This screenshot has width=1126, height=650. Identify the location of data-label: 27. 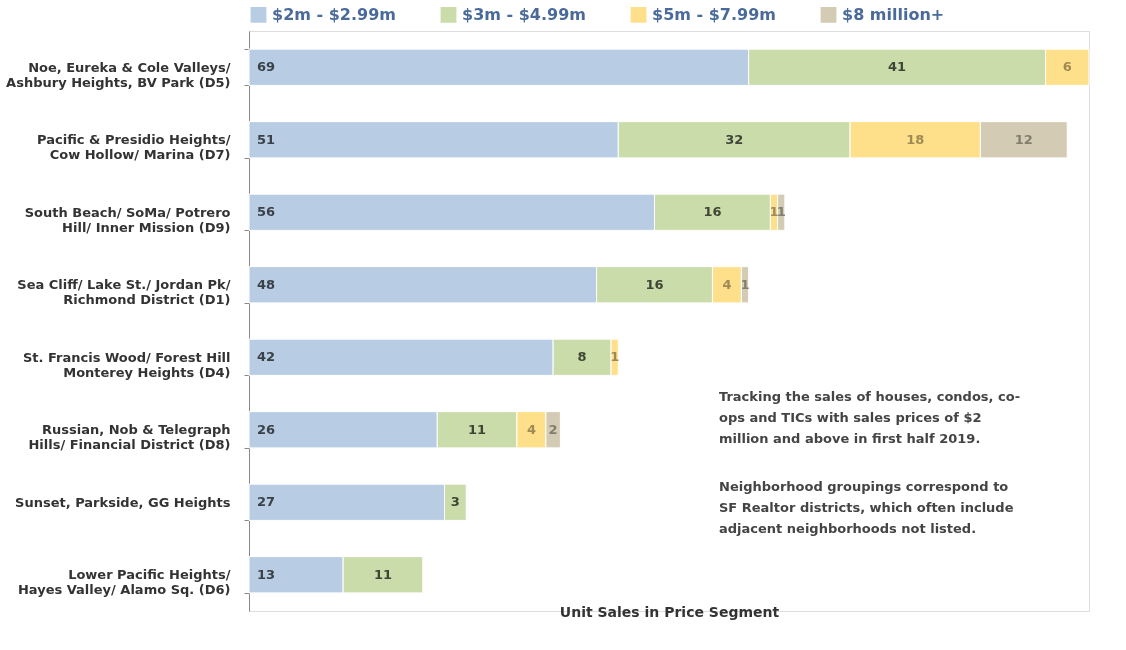
(266, 502).